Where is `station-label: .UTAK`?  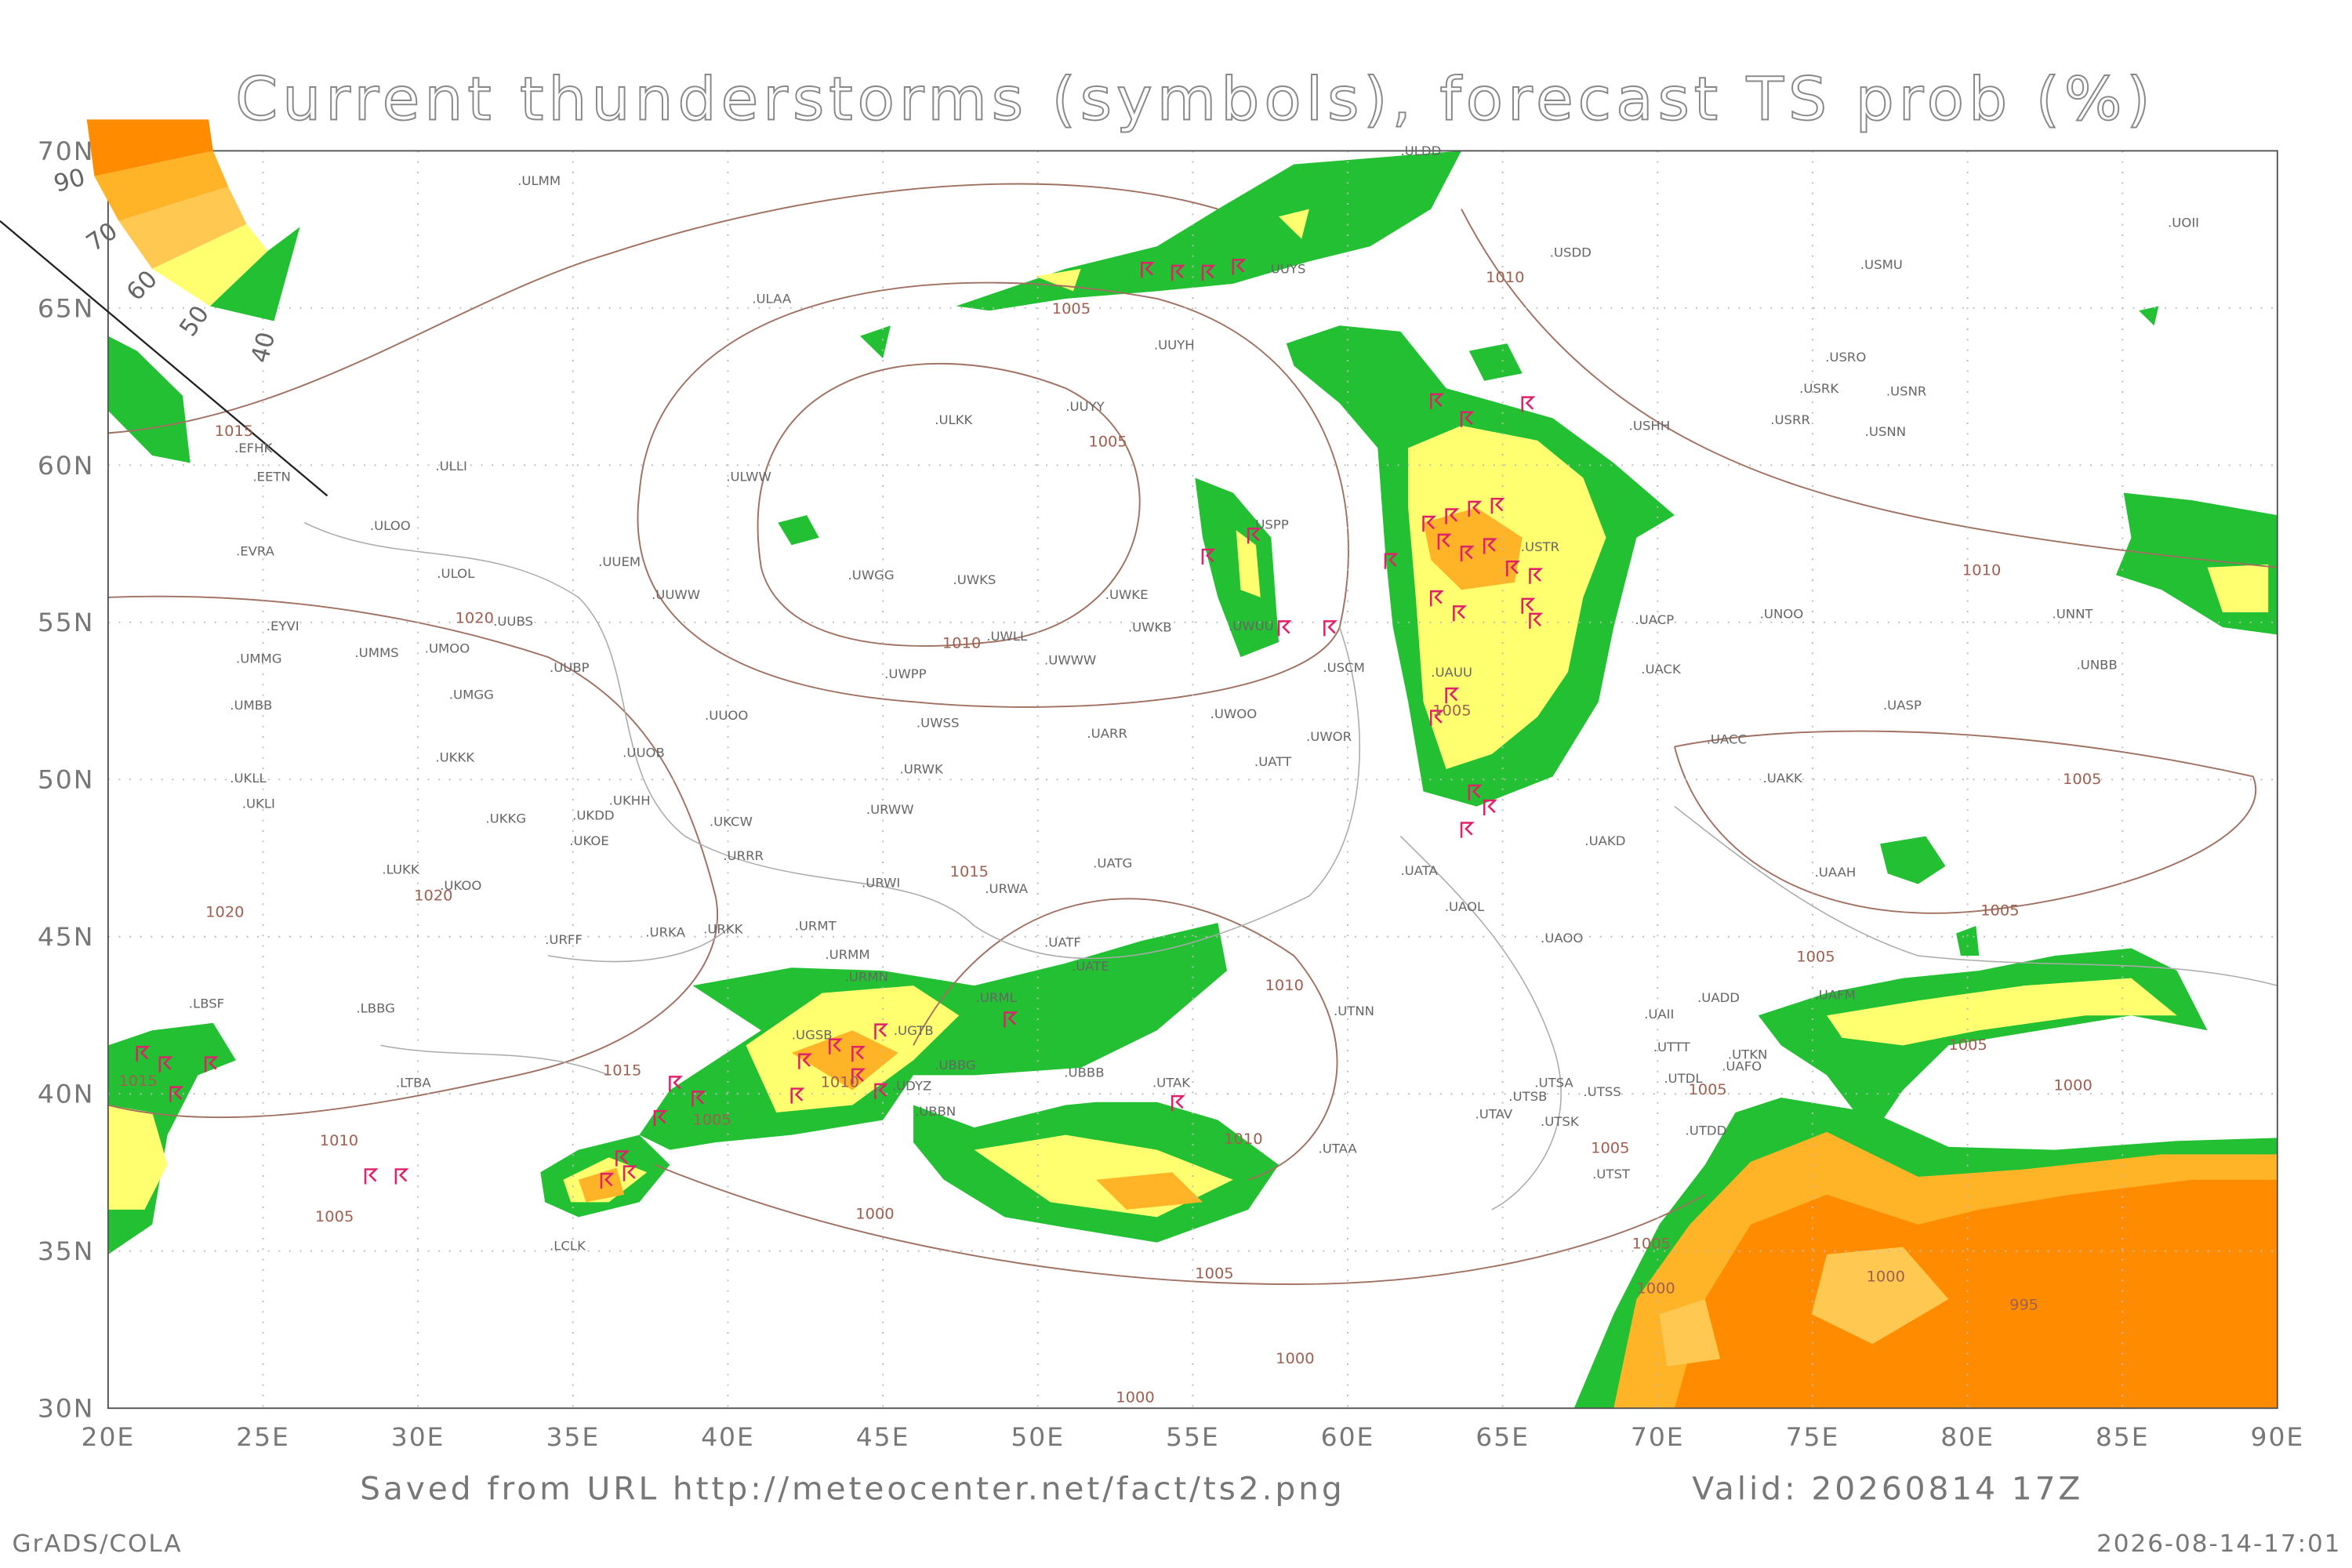
station-label: .UTAK is located at coordinates (1171, 1083).